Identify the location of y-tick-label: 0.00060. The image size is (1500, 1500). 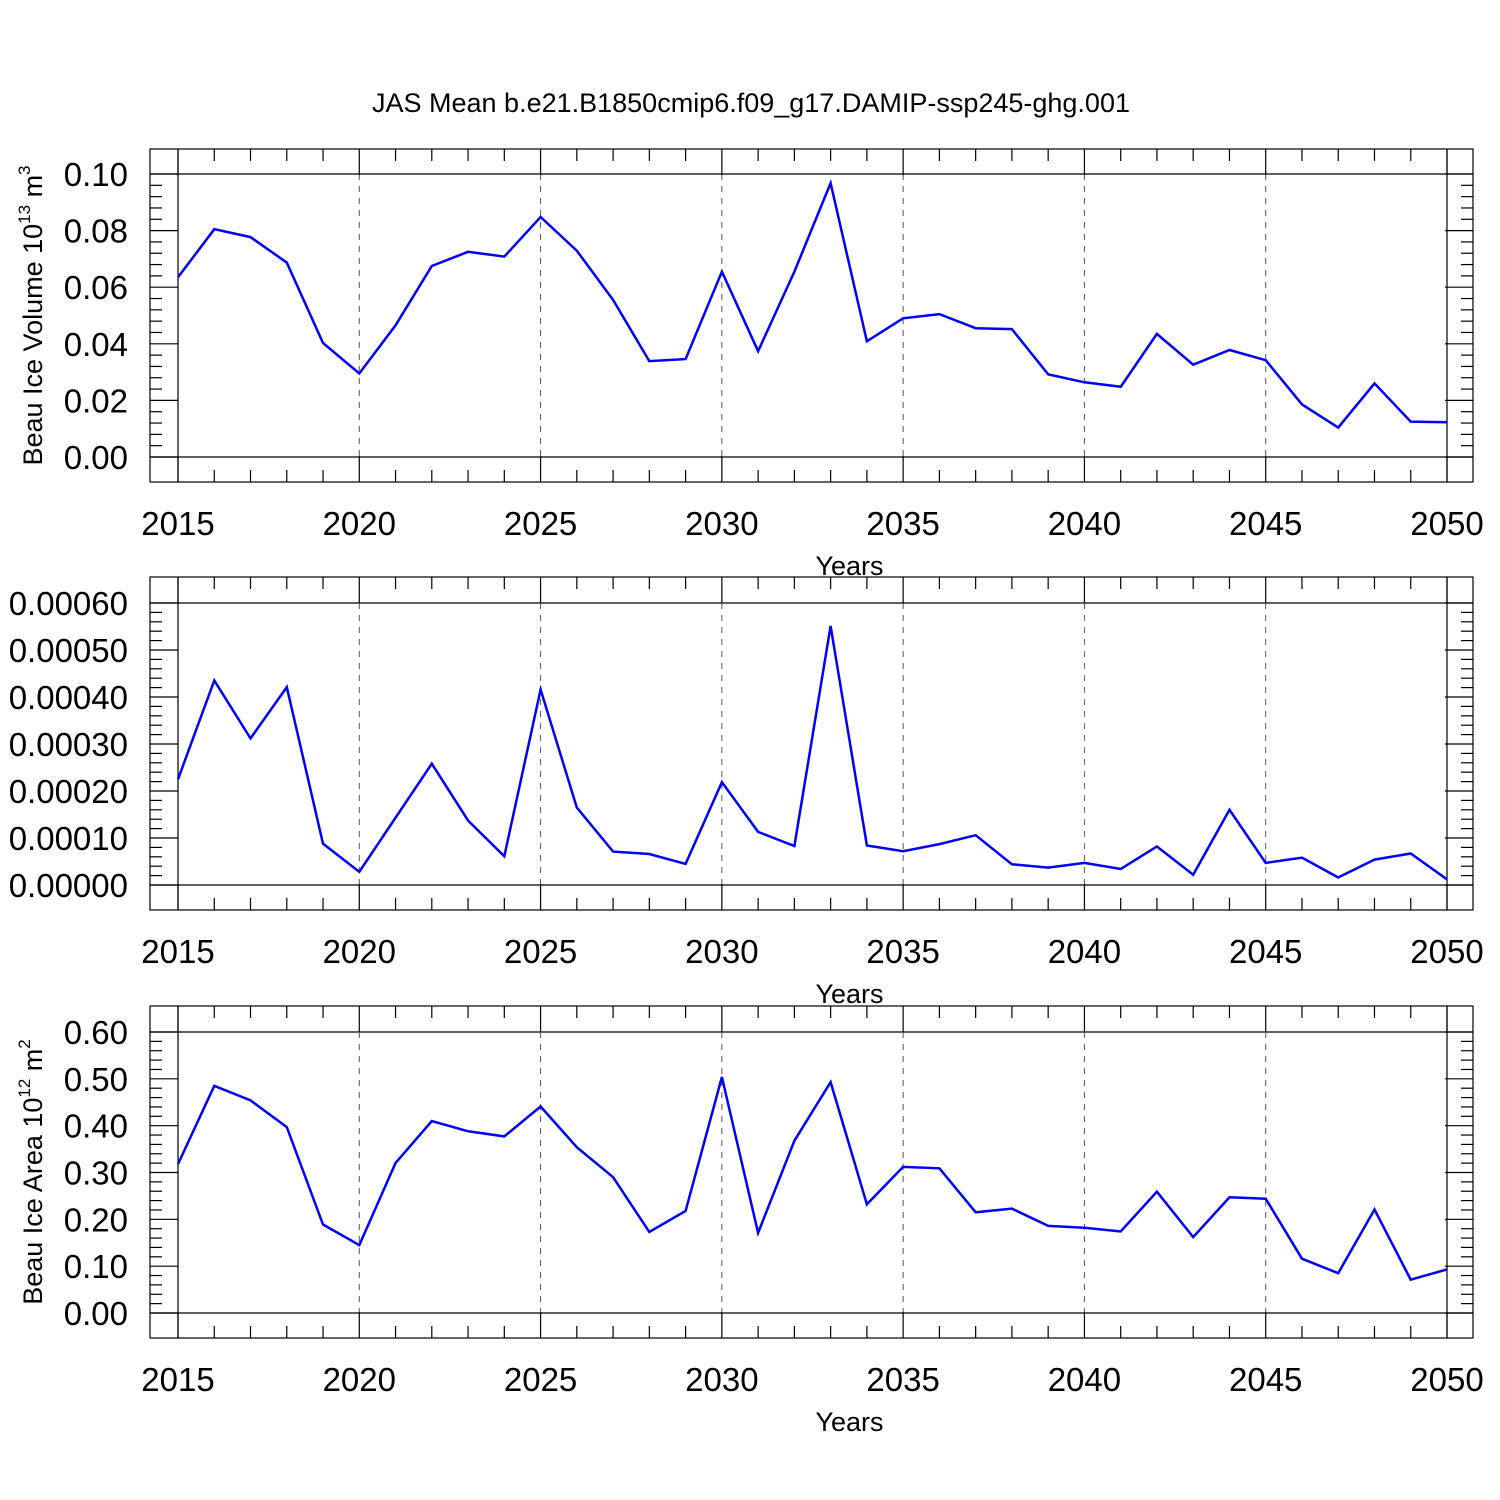
(68, 603).